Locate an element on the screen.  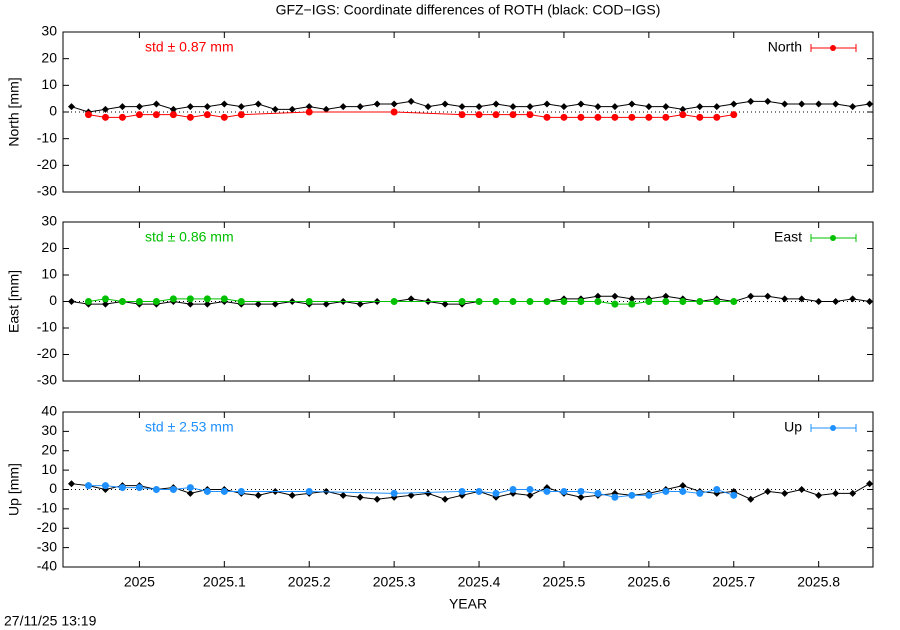
x-tick-label: 2025.7 is located at coordinates (733, 582).